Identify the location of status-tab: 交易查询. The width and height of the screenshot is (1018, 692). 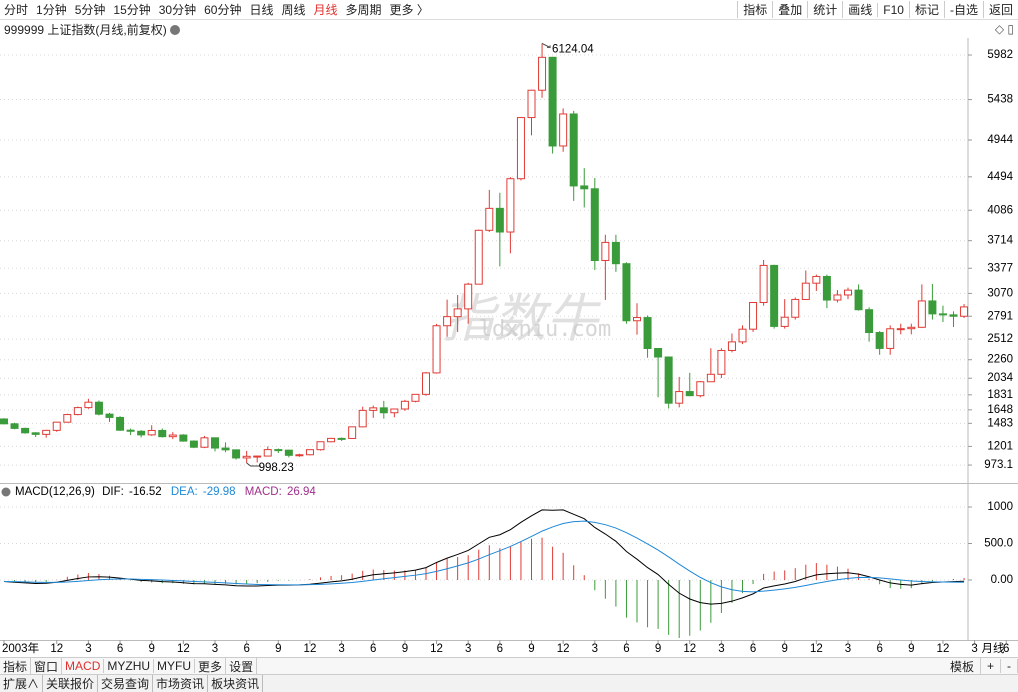
(126, 683).